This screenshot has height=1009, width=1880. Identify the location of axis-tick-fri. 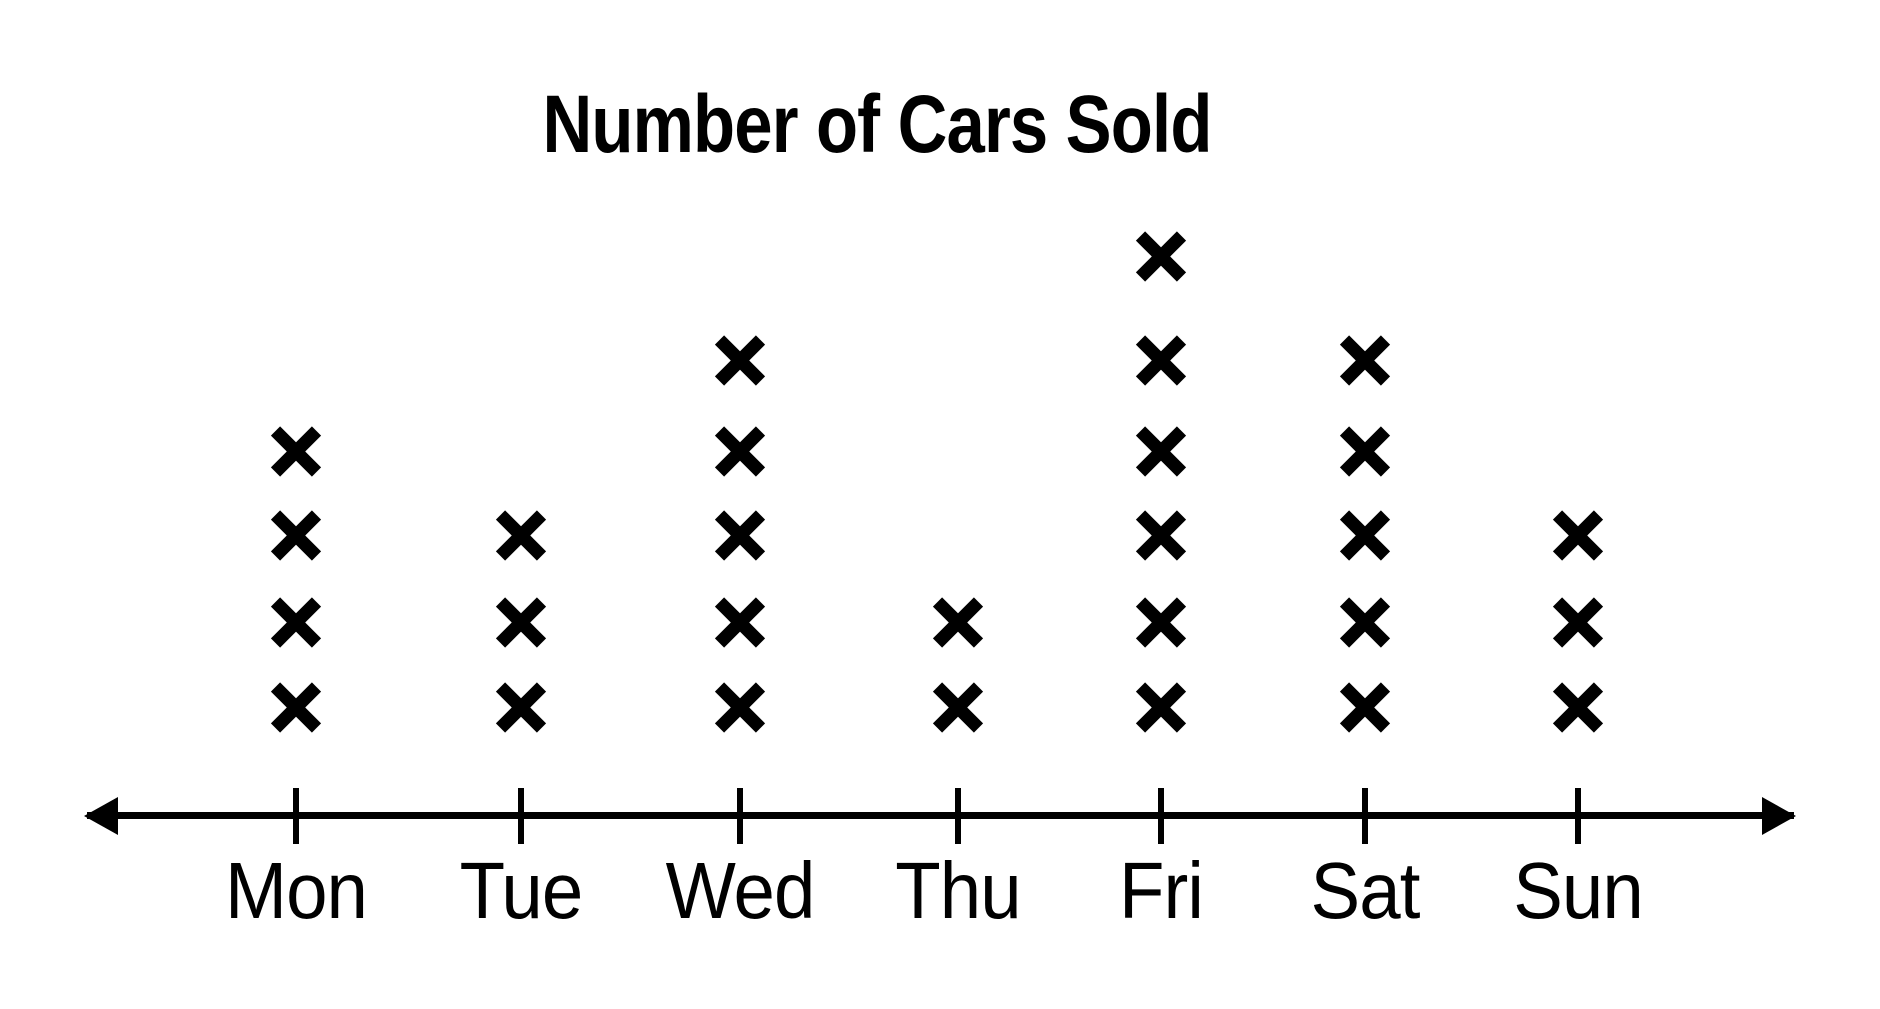
(1161, 816).